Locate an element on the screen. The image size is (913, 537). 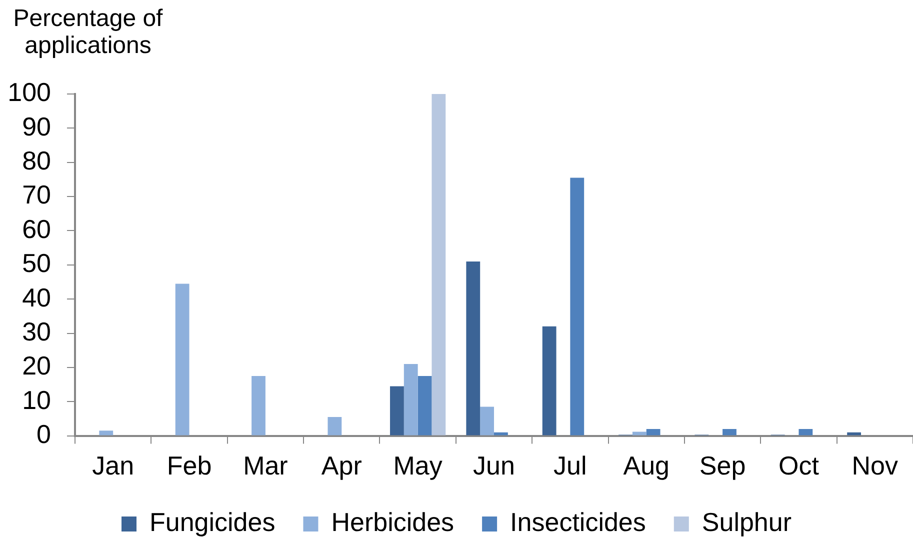
y-tick-label: 40 is located at coordinates (36, 297).